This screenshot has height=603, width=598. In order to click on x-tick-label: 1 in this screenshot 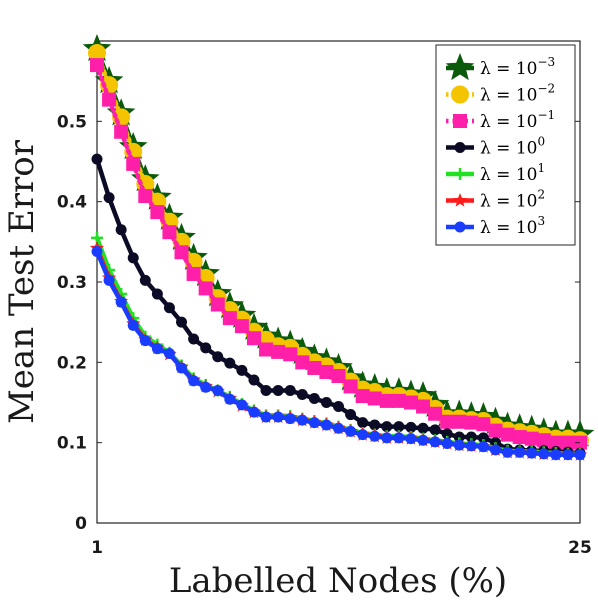, I will do `click(97, 548)`.